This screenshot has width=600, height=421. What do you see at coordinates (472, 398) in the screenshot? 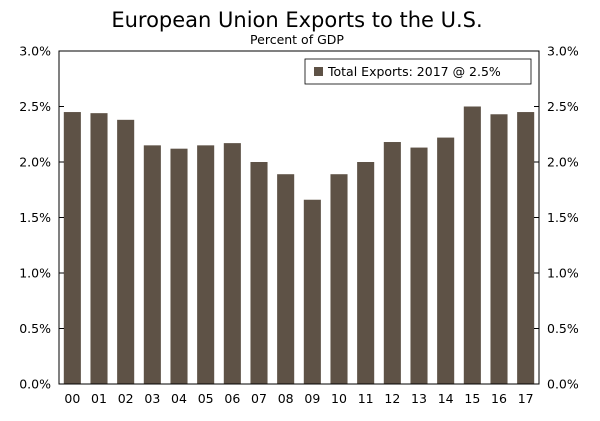
I see `x-tick-label-15: 15` at bounding box center [472, 398].